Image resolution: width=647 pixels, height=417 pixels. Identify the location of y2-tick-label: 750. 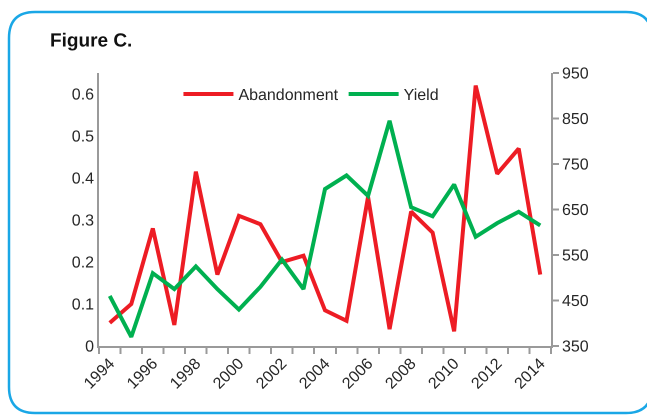
(575, 165).